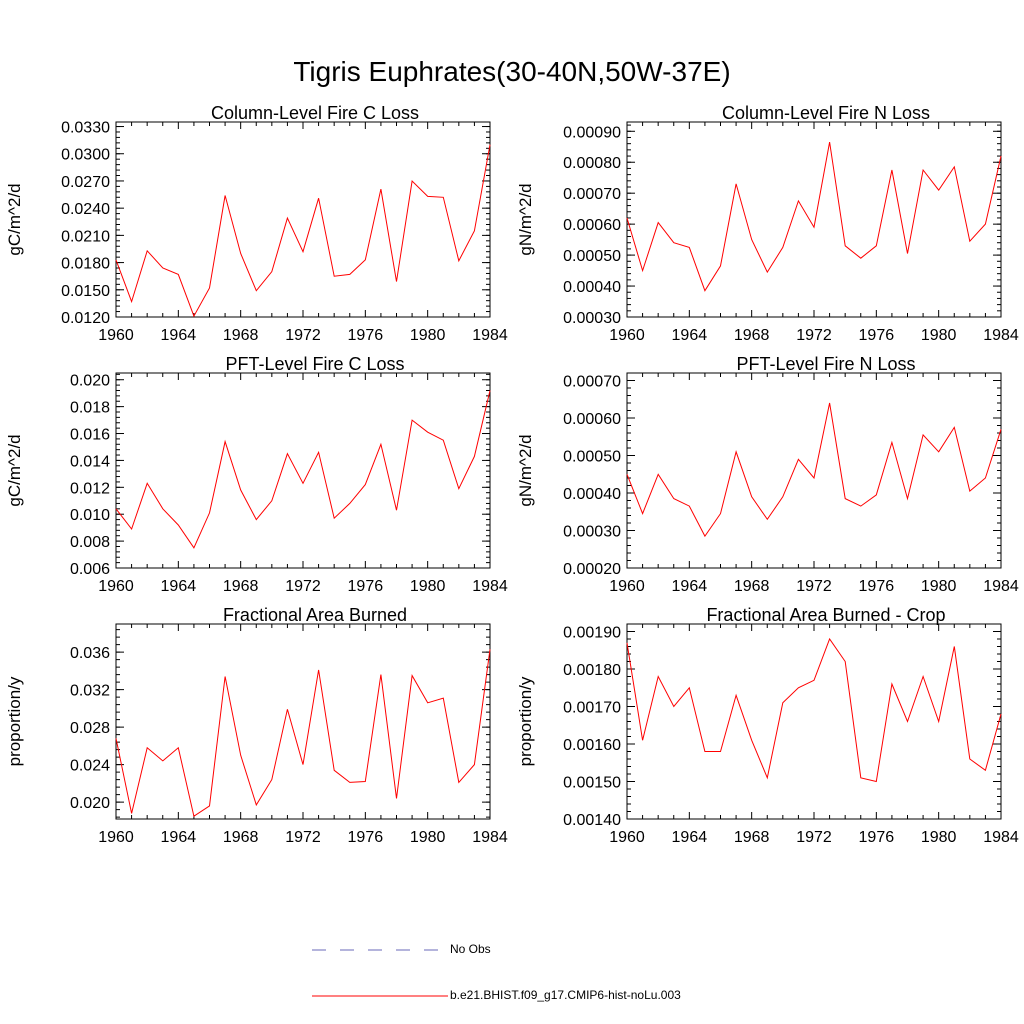  I want to click on y-tick-label: 0.0180, so click(85, 264).